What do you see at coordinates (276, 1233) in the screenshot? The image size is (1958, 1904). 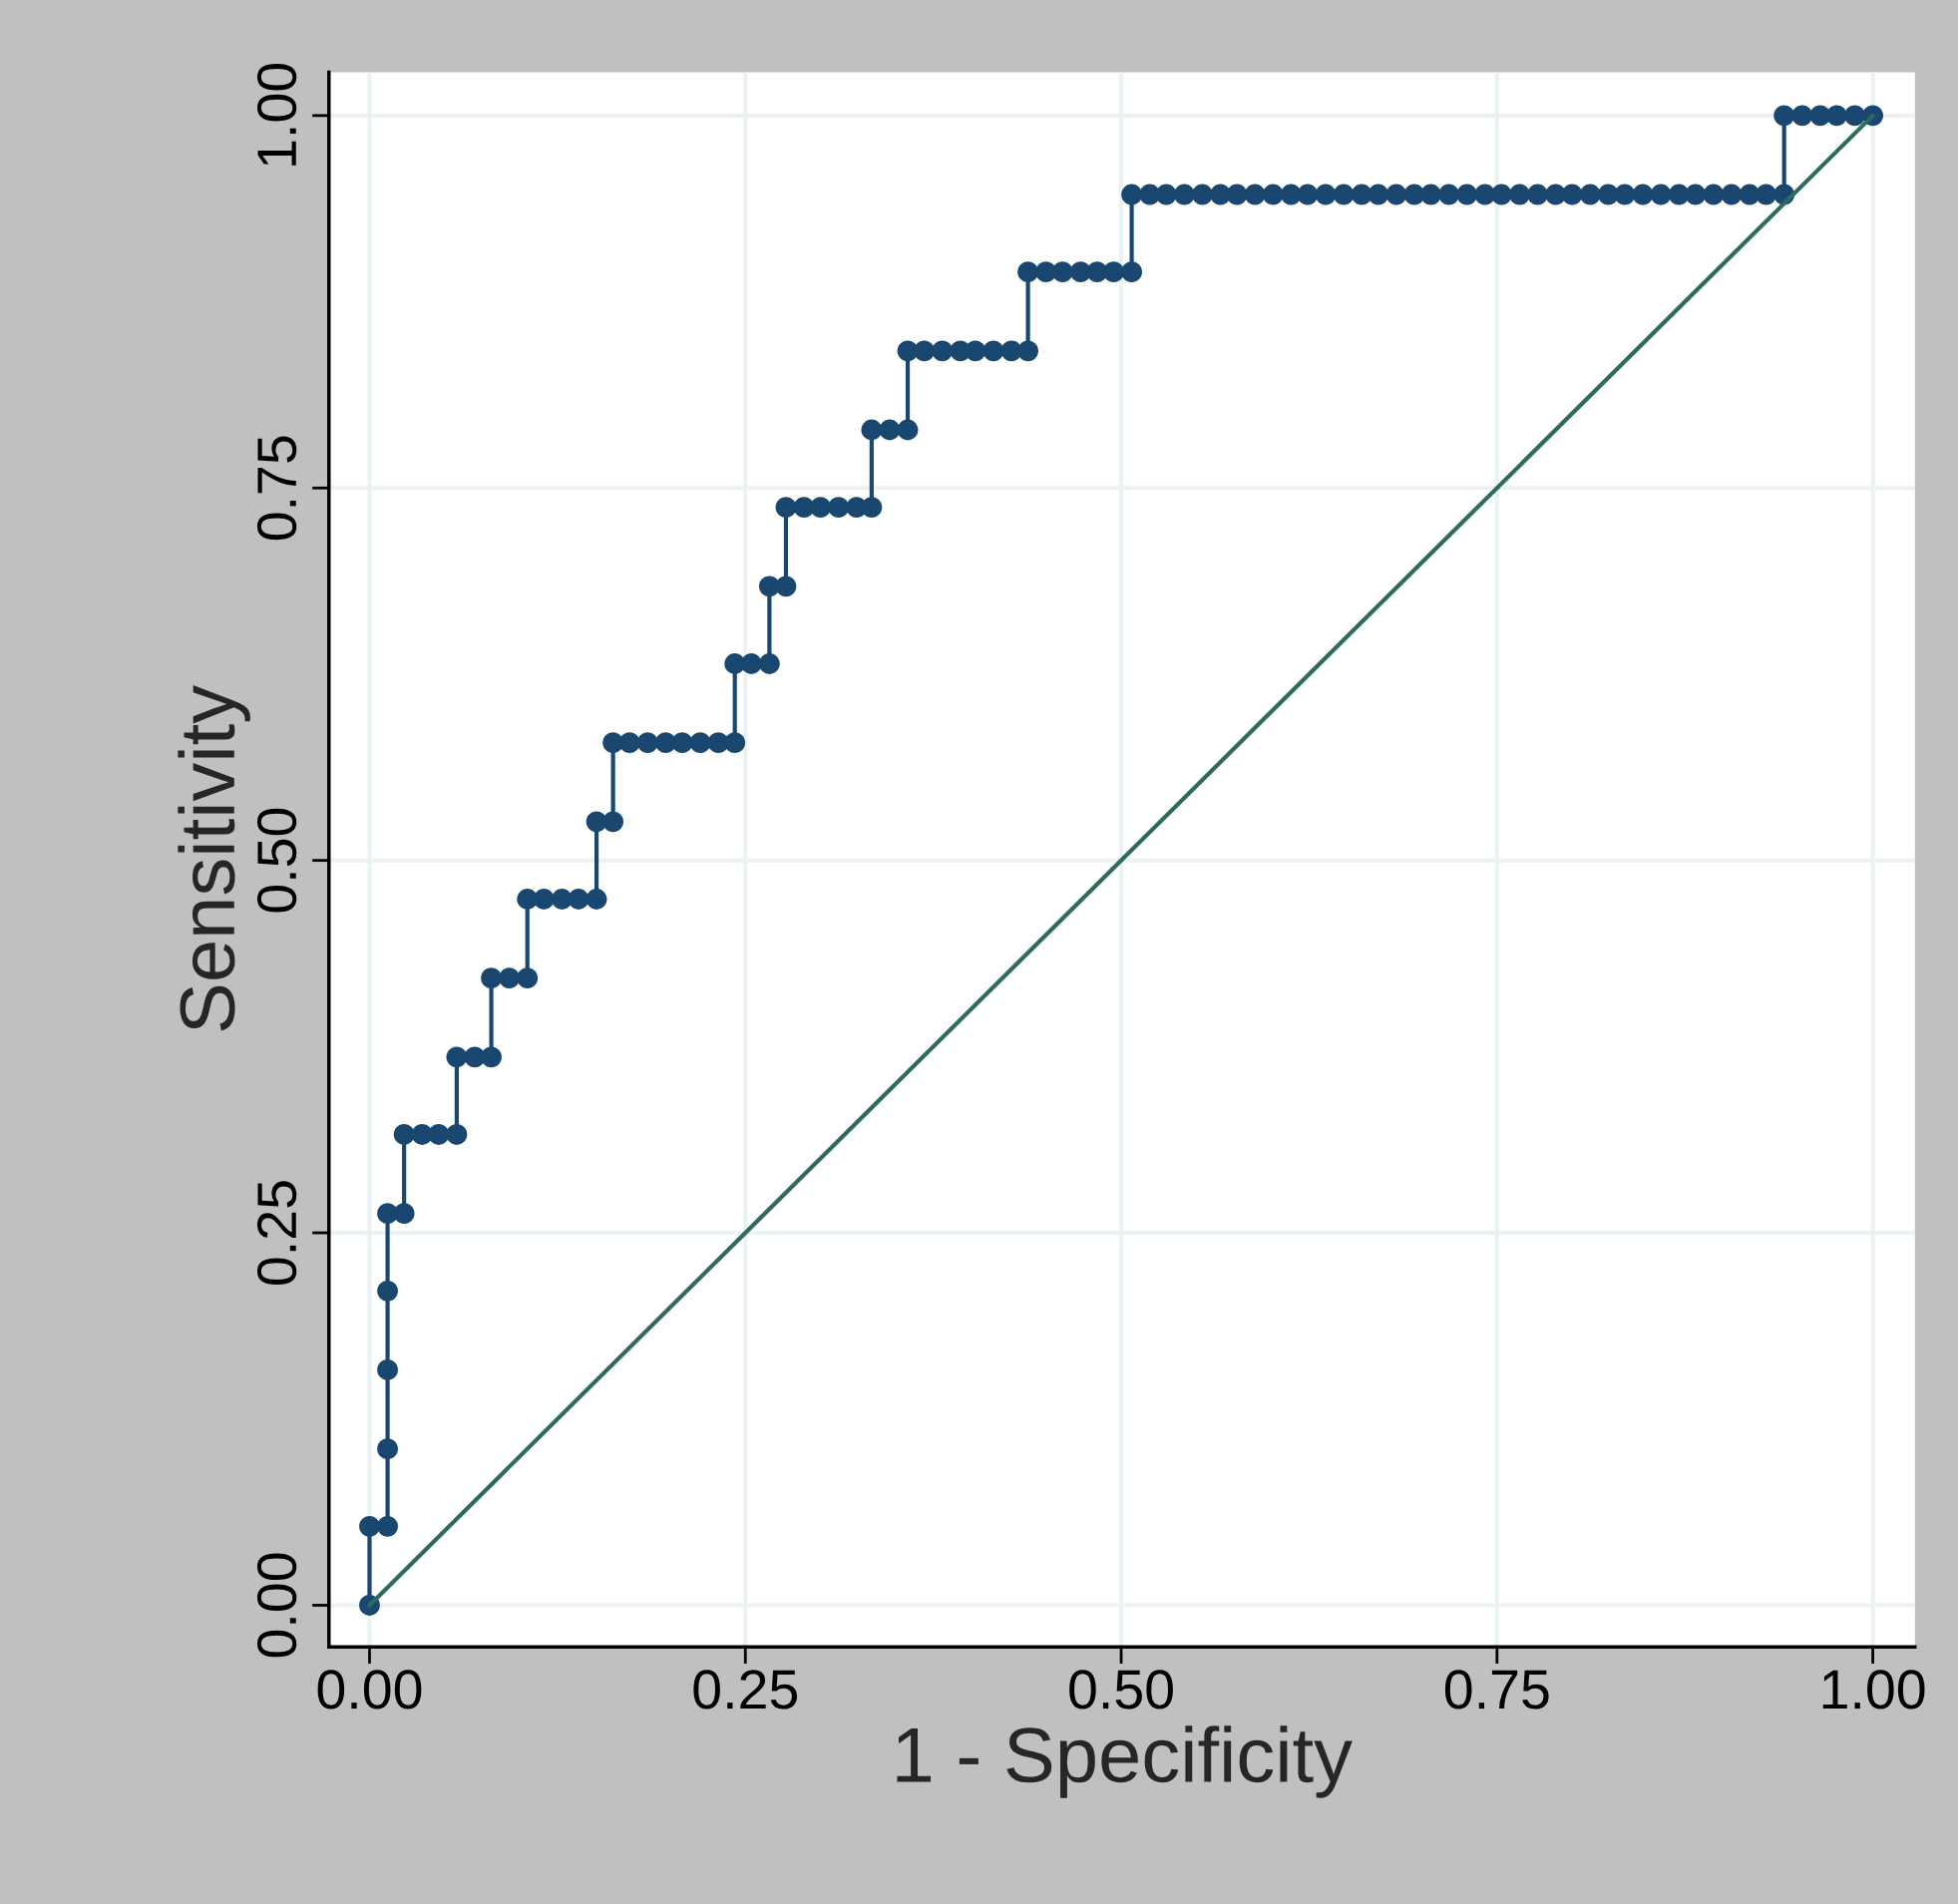 I see `y-tick-label: 0.25` at bounding box center [276, 1233].